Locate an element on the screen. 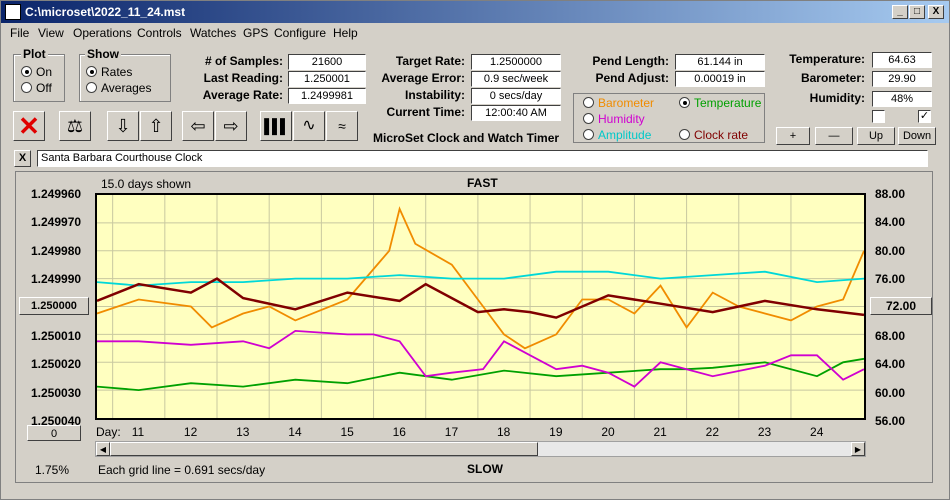 The height and width of the screenshot is (500, 950). left-axis-tick: 1.249990 is located at coordinates (56, 279).